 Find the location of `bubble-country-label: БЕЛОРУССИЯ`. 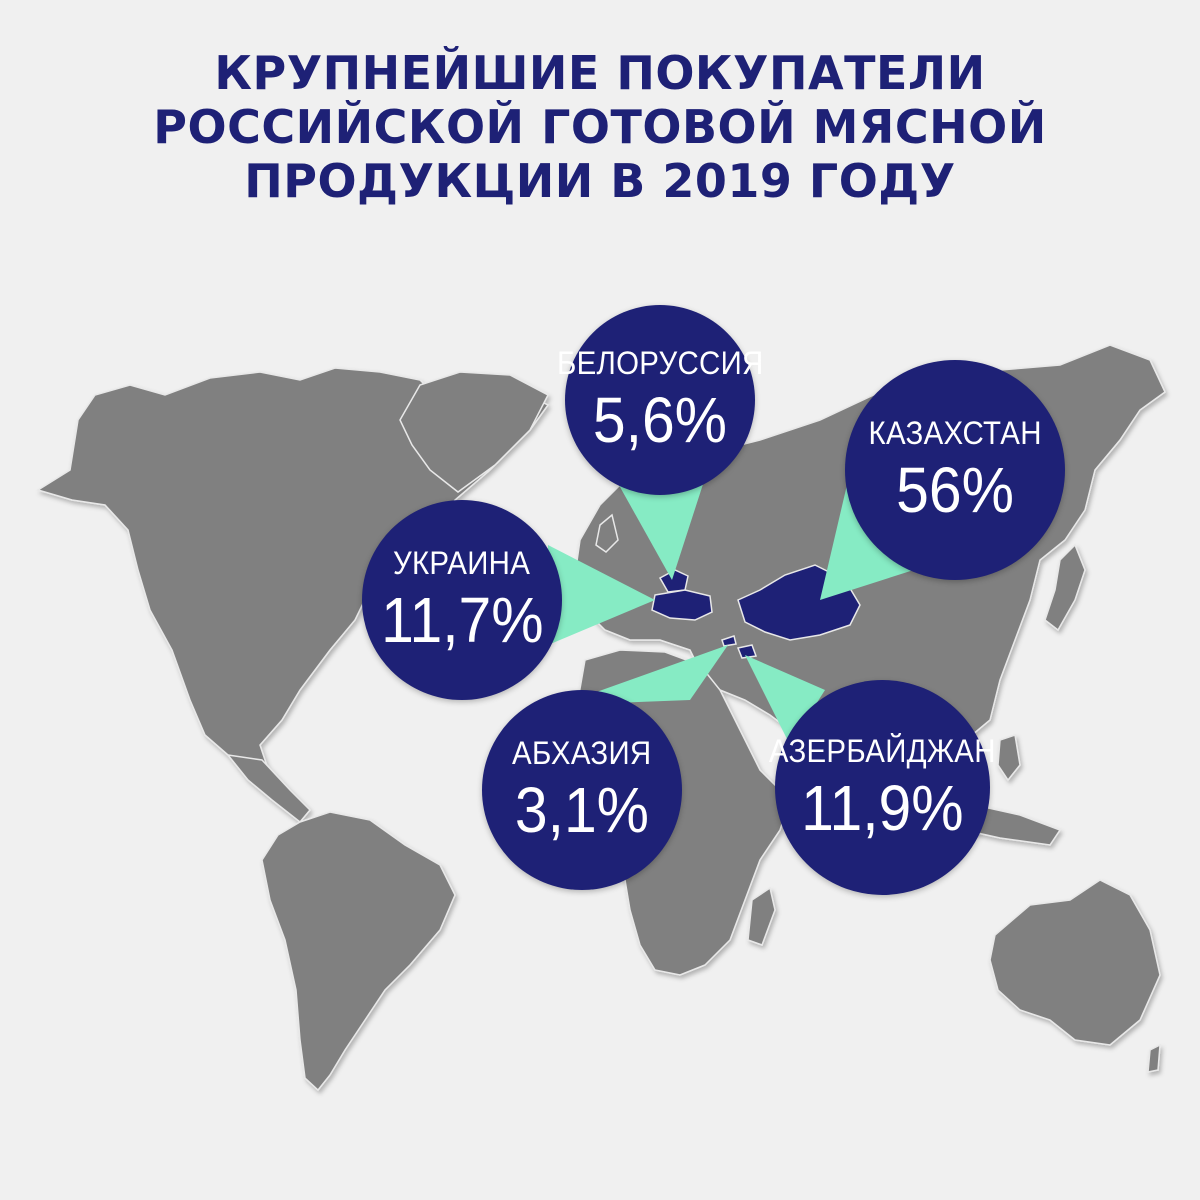

bubble-country-label: БЕЛОРУССИЯ is located at coordinates (660, 363).